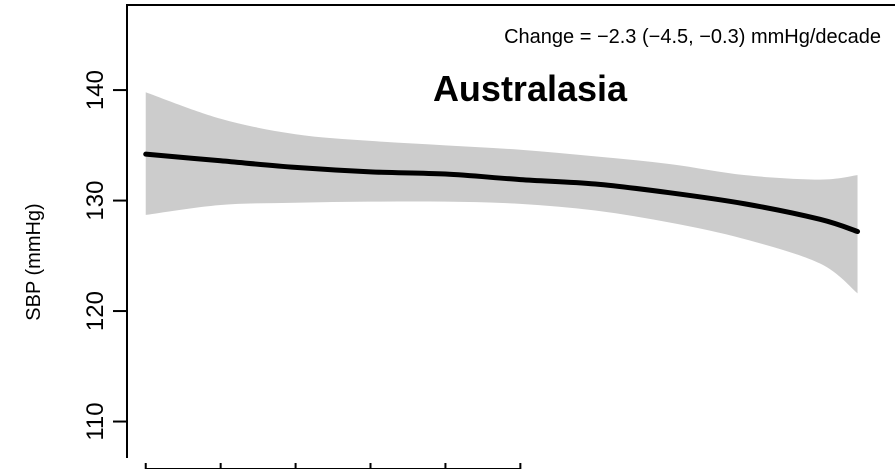 The width and height of the screenshot is (895, 469). I want to click on series-line-layer, so click(502, 192).